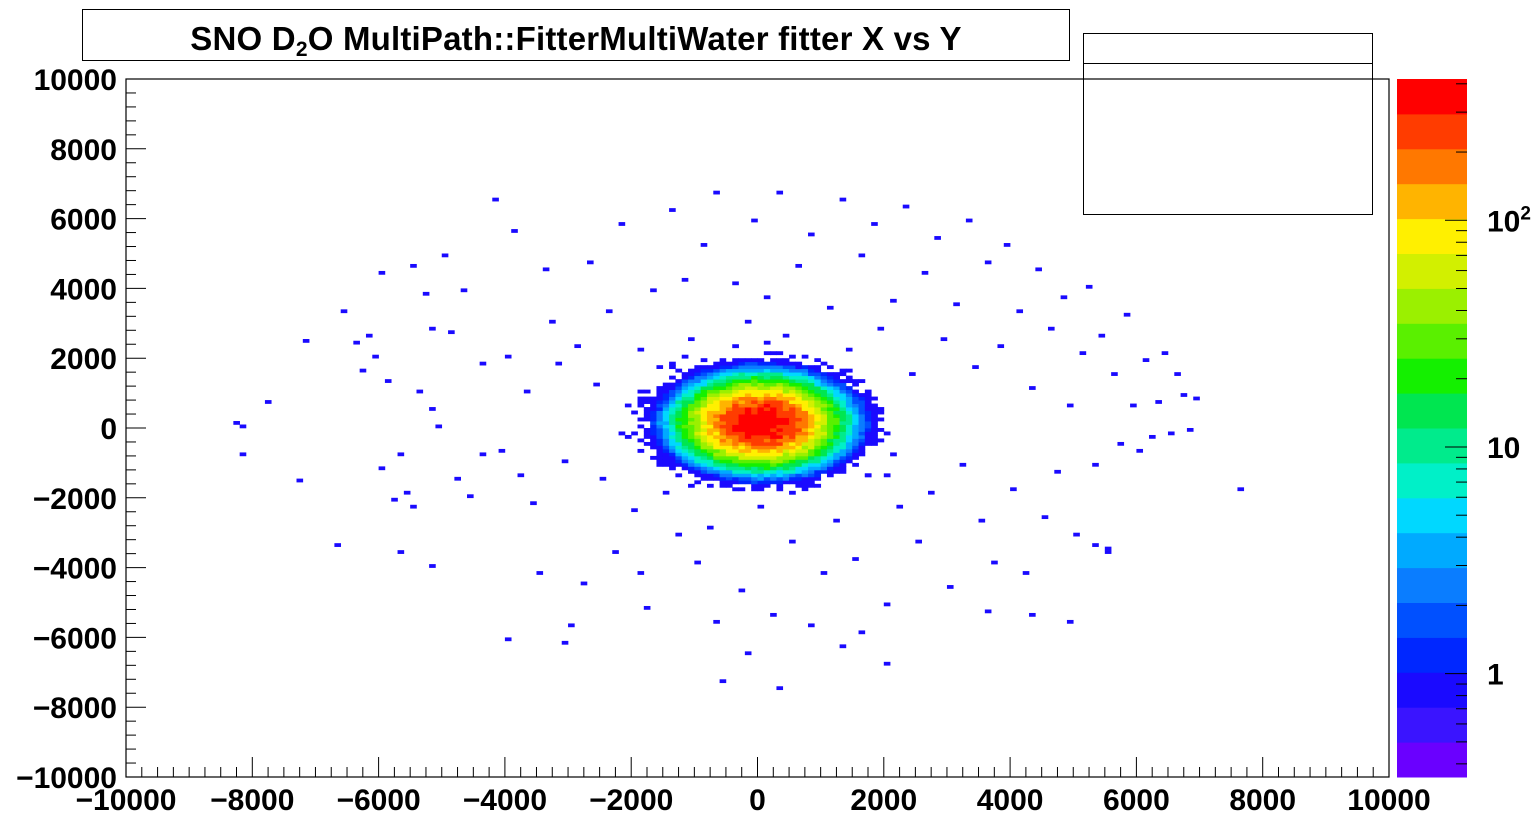 This screenshot has width=1540, height=821. I want to click on y-tick-label: 4000, so click(83, 289).